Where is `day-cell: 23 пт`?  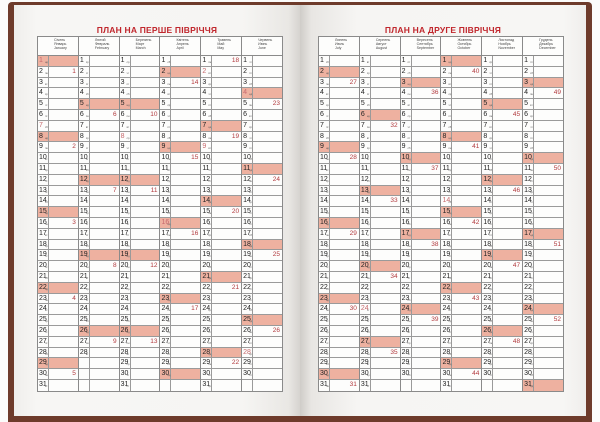
day-cell: 23 пт is located at coordinates (262, 299).